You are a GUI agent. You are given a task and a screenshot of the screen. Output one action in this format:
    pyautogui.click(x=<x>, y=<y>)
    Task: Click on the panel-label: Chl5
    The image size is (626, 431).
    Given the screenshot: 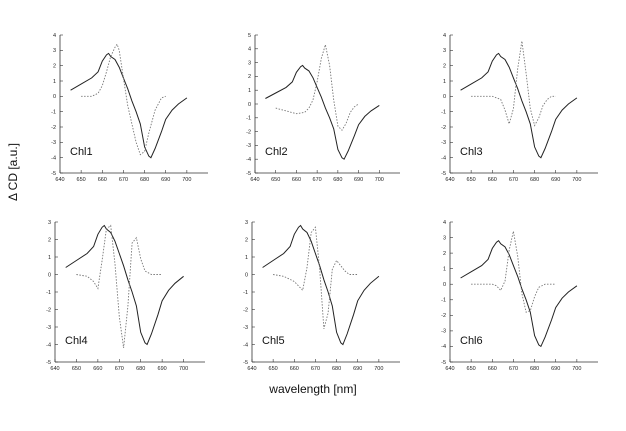 What is the action you would take?
    pyautogui.click(x=273, y=341)
    